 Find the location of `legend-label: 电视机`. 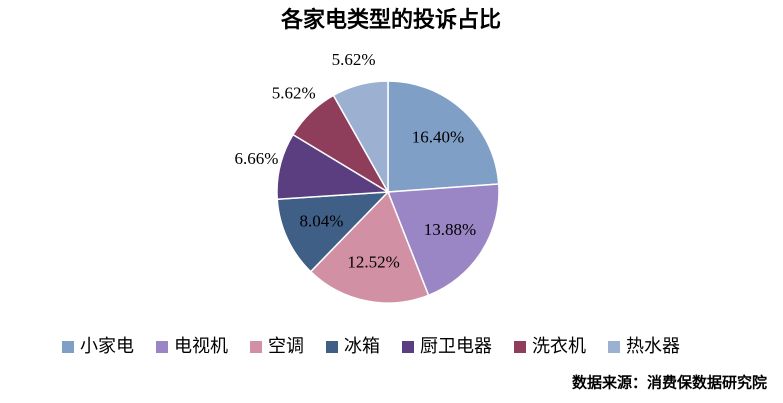

legend-label: 电视机 is located at coordinates (201, 346).